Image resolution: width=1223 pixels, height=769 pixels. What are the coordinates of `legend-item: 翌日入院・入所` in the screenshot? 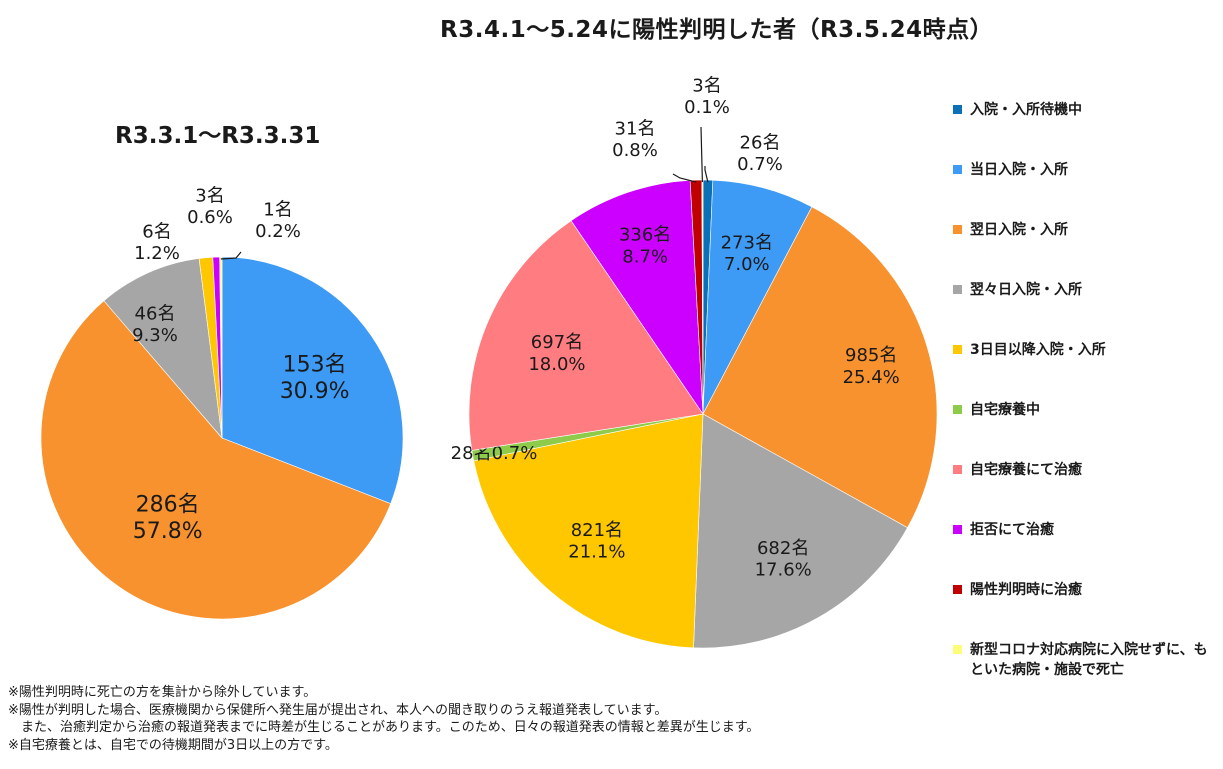 It's located at (1081, 230).